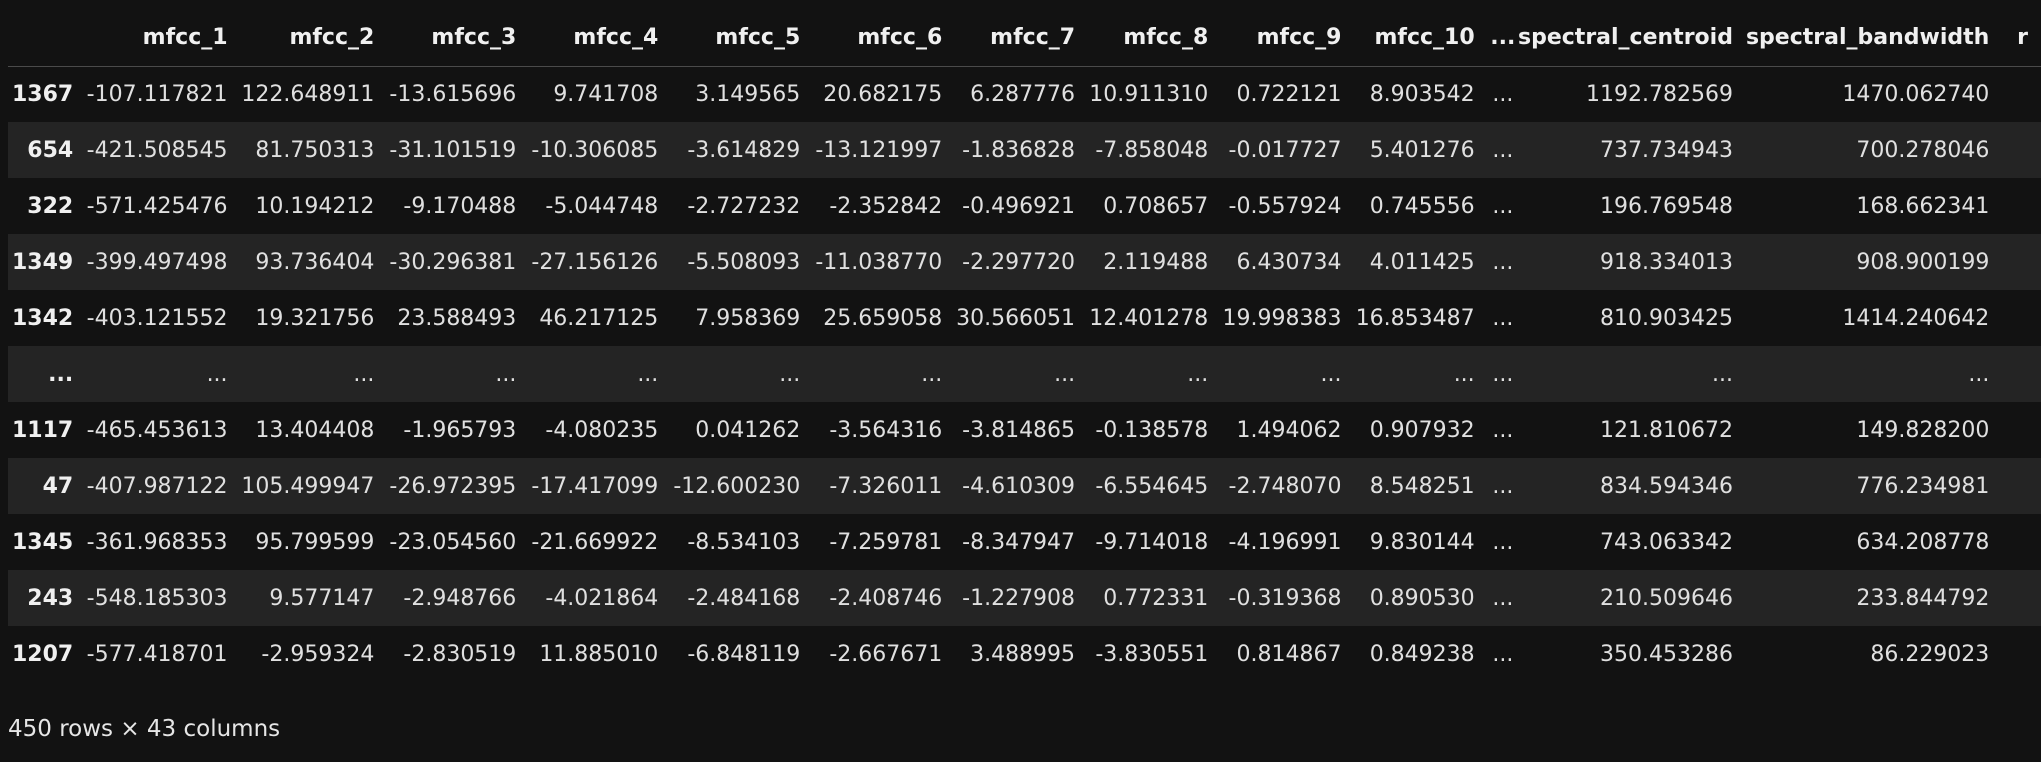  Describe the element at coordinates (1289, 654) in the screenshot. I see `table-cell: 0.814867` at that location.